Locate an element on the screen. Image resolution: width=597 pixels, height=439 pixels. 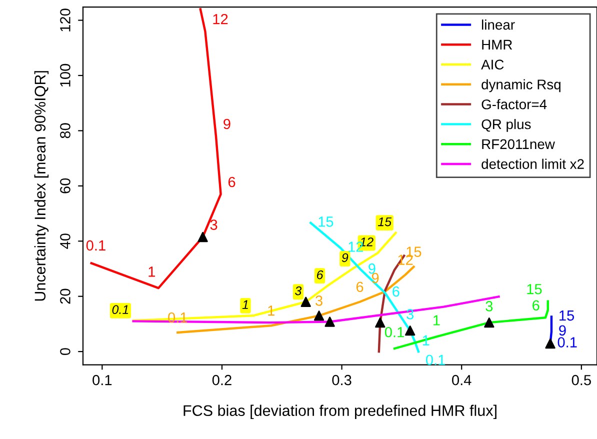
y-tick-label: 120 is located at coordinates (65, 20).